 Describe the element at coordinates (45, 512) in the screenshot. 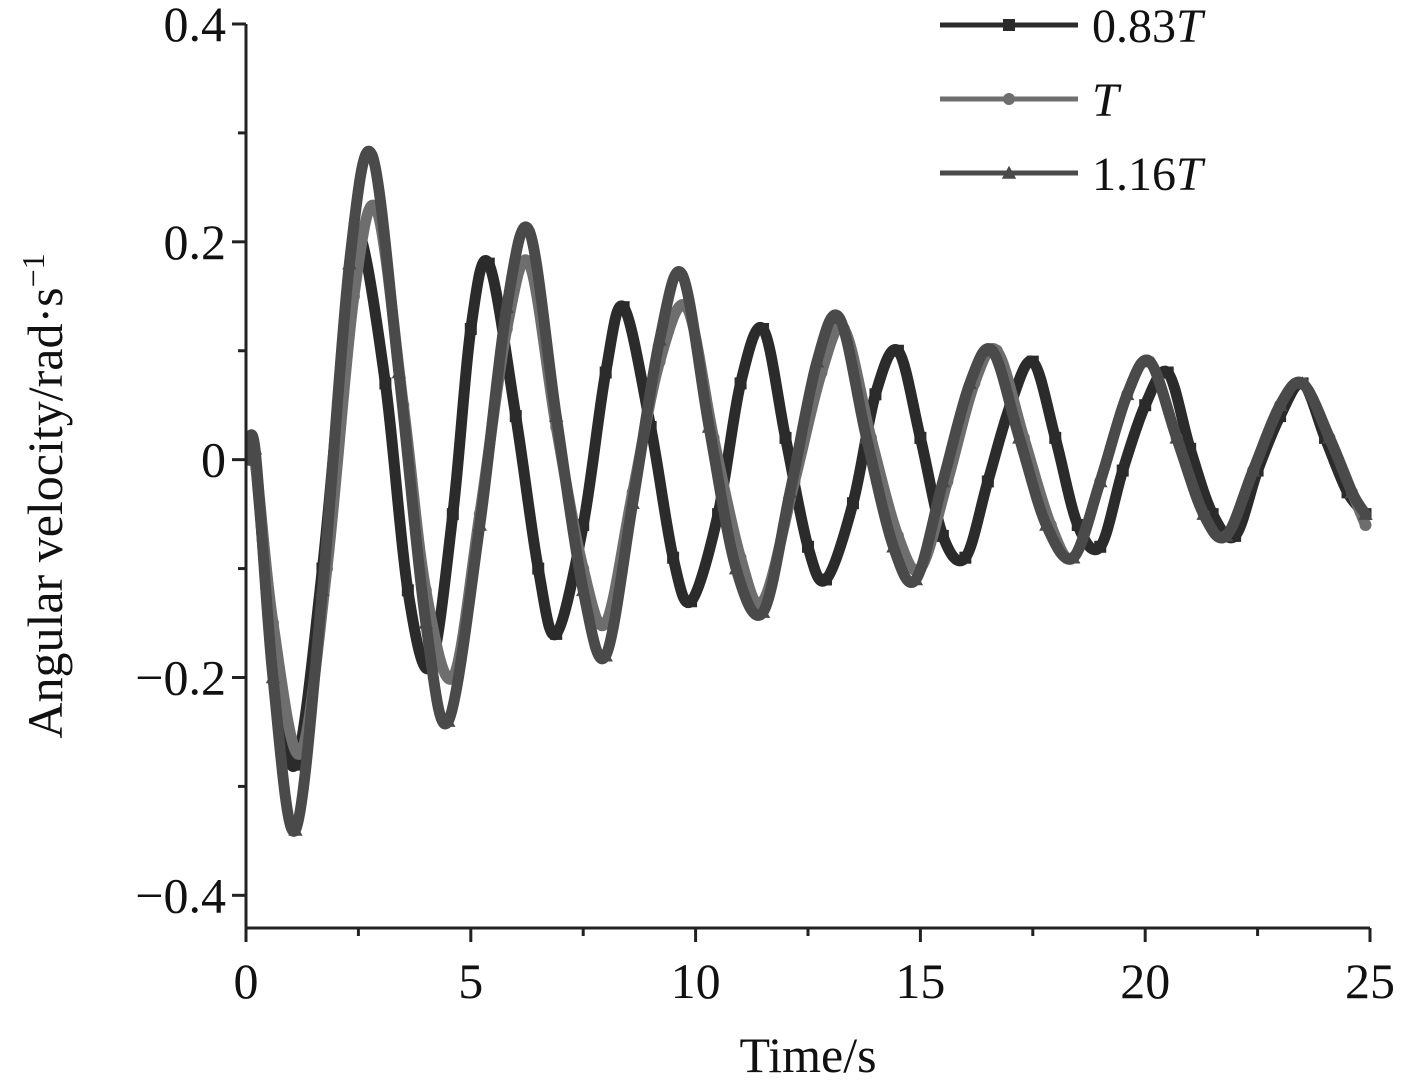

I see `y-axis-title-main: Angular velocity/rad·s` at that location.